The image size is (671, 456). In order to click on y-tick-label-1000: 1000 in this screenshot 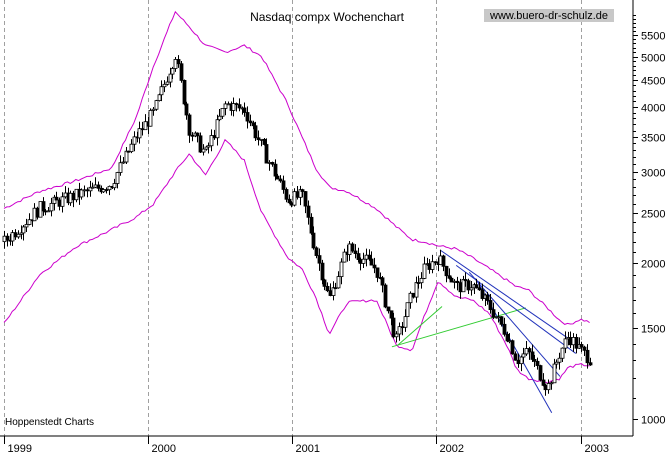, I will do `click(653, 421)`.